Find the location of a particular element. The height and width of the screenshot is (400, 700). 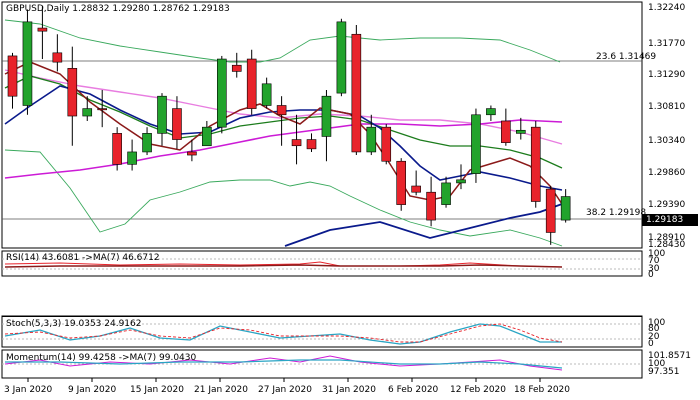

date-label: 18 Feb 2020 is located at coordinates (542, 390).